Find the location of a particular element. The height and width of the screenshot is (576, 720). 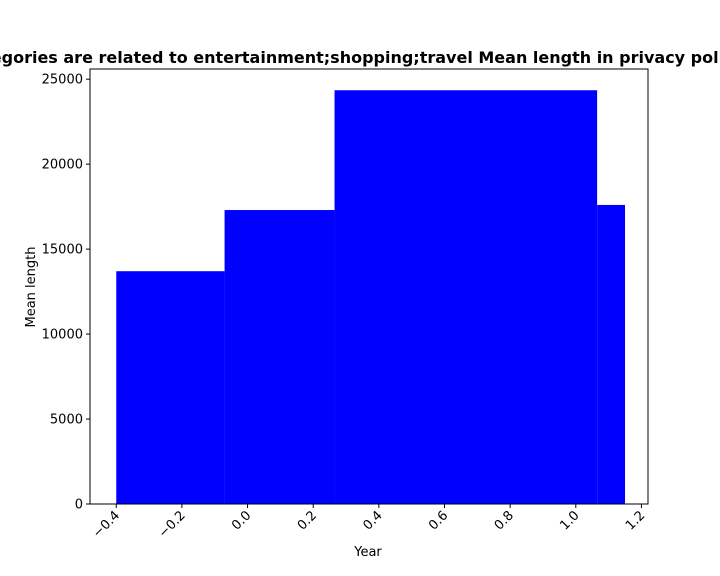

y-tick-label: 0 is located at coordinates (79, 505).